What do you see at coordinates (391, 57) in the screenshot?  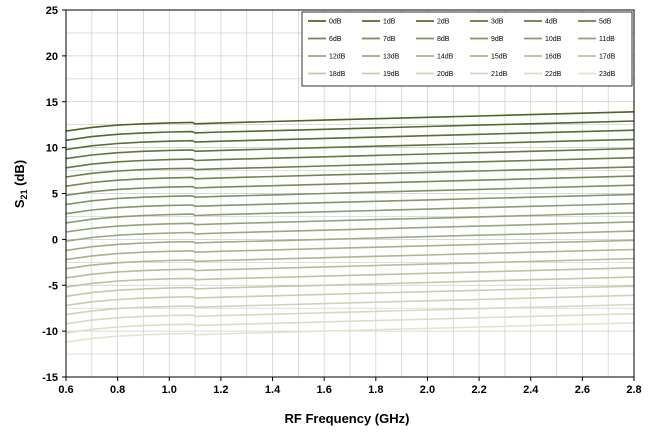 I see `legend-label-13dB: 13dB` at bounding box center [391, 57].